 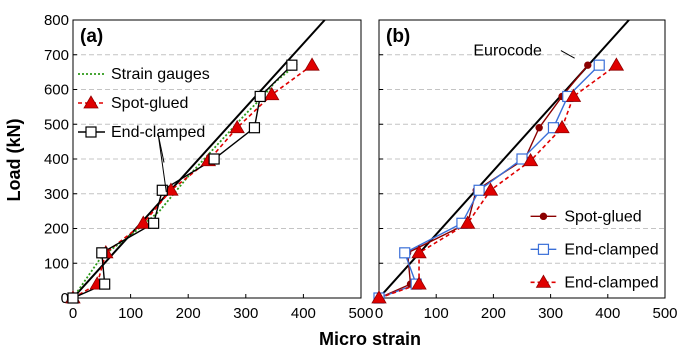 What do you see at coordinates (245, 313) in the screenshot?
I see `panel-a-xtick-label: 300` at bounding box center [245, 313].